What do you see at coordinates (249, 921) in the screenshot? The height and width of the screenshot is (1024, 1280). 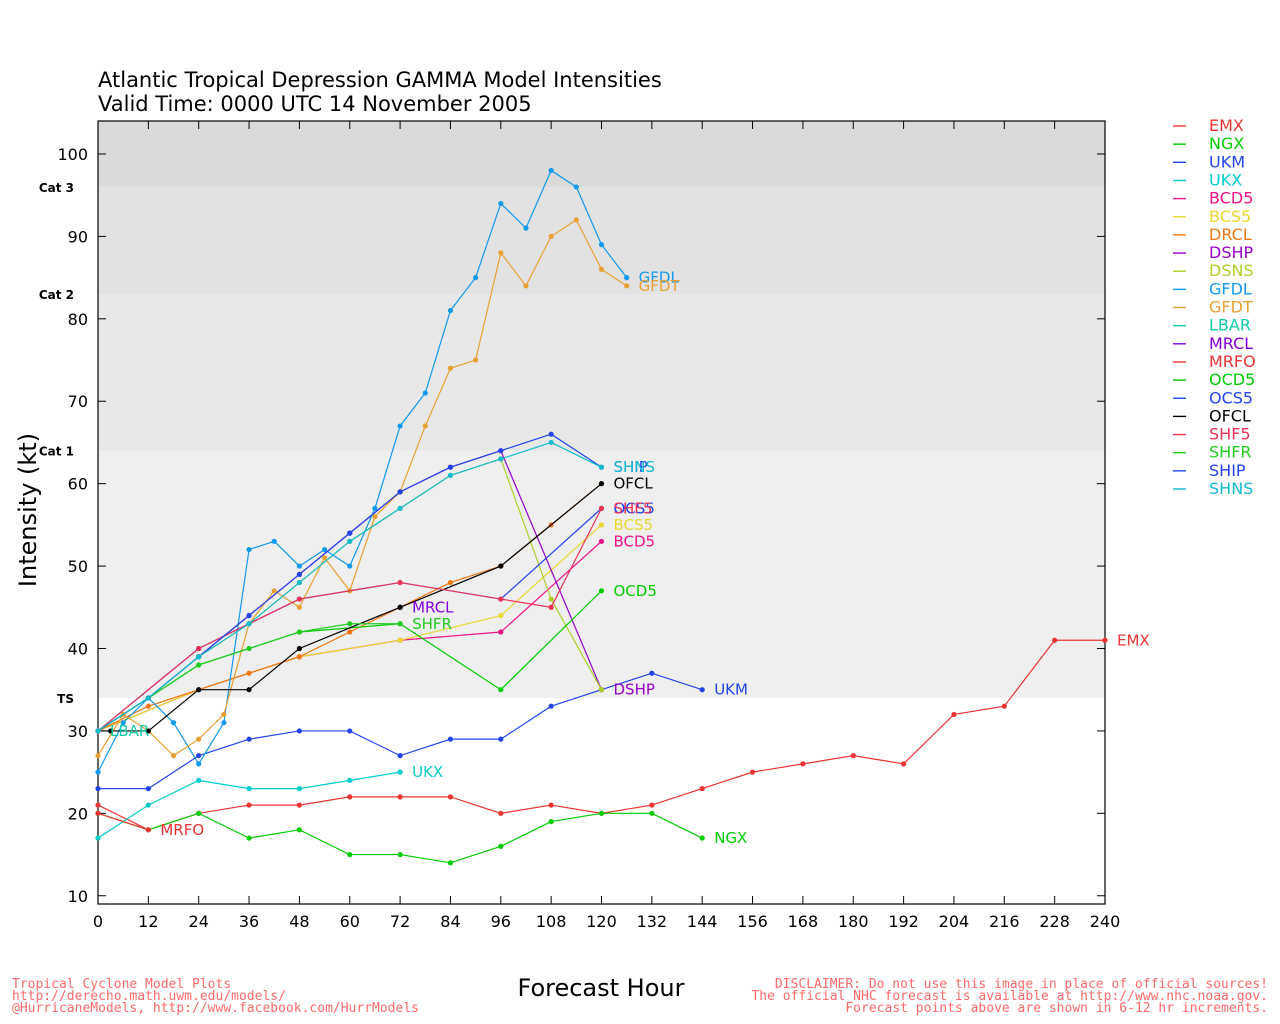 I see `x-tick-label: 36` at bounding box center [249, 921].